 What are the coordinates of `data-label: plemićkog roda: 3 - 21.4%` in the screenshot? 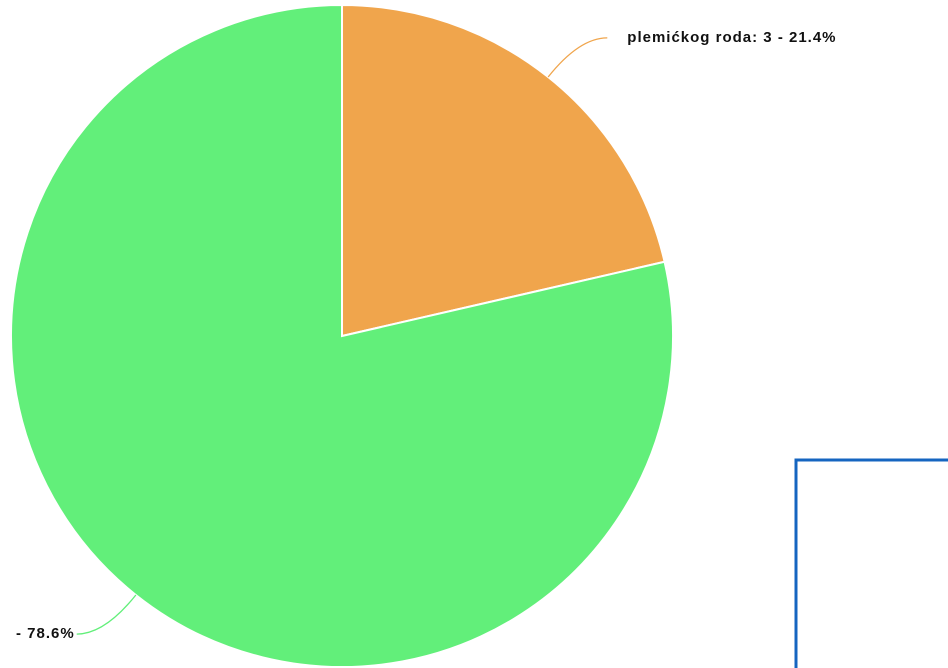 It's located at (731, 37).